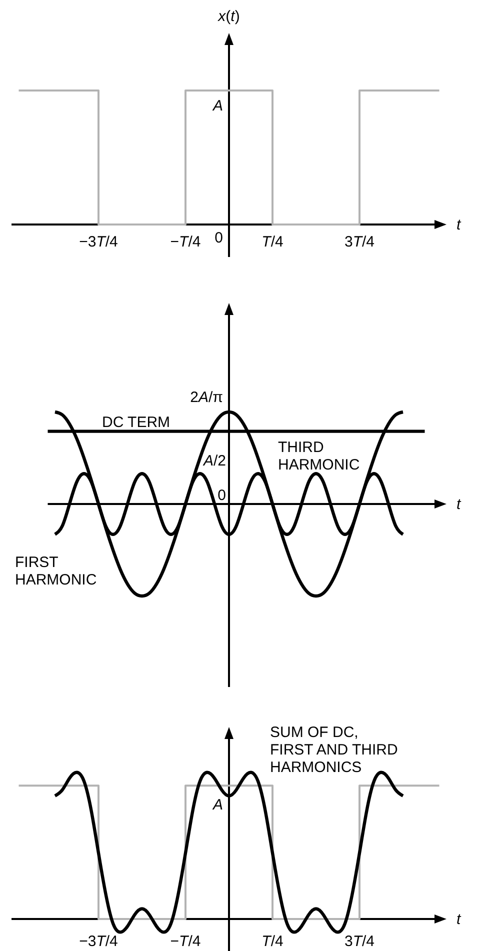  What do you see at coordinates (222, 495) in the screenshot?
I see `annotation: 0` at bounding box center [222, 495].